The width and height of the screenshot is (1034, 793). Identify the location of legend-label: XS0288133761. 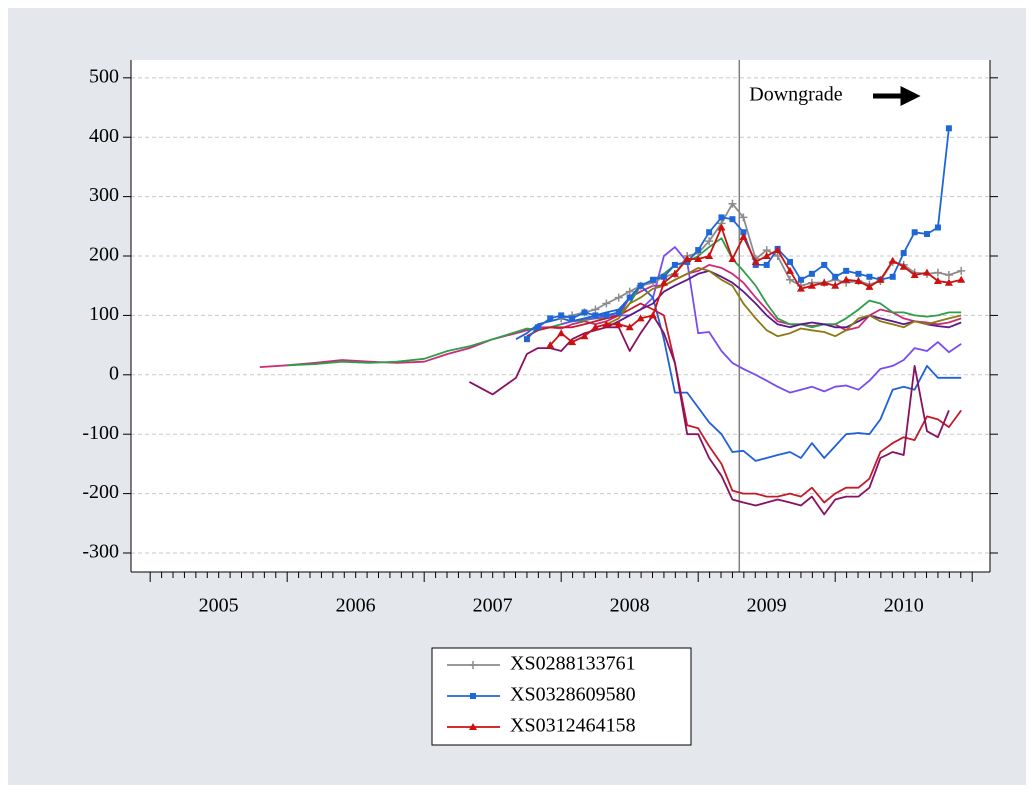
(573, 664).